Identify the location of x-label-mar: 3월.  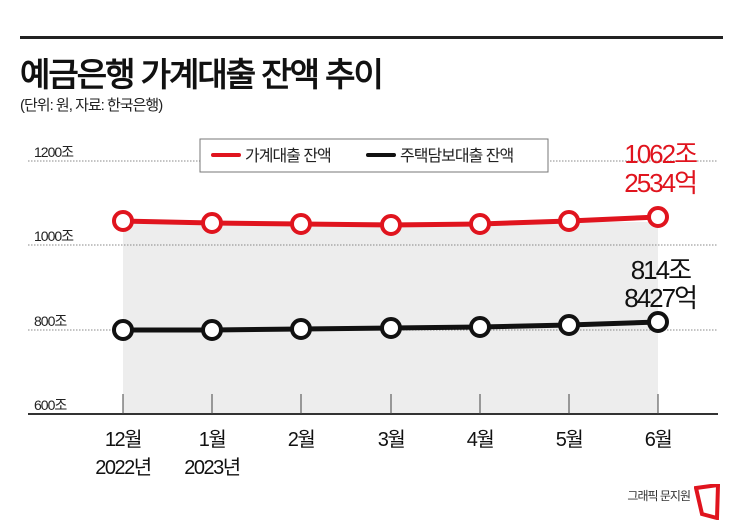
(391, 439).